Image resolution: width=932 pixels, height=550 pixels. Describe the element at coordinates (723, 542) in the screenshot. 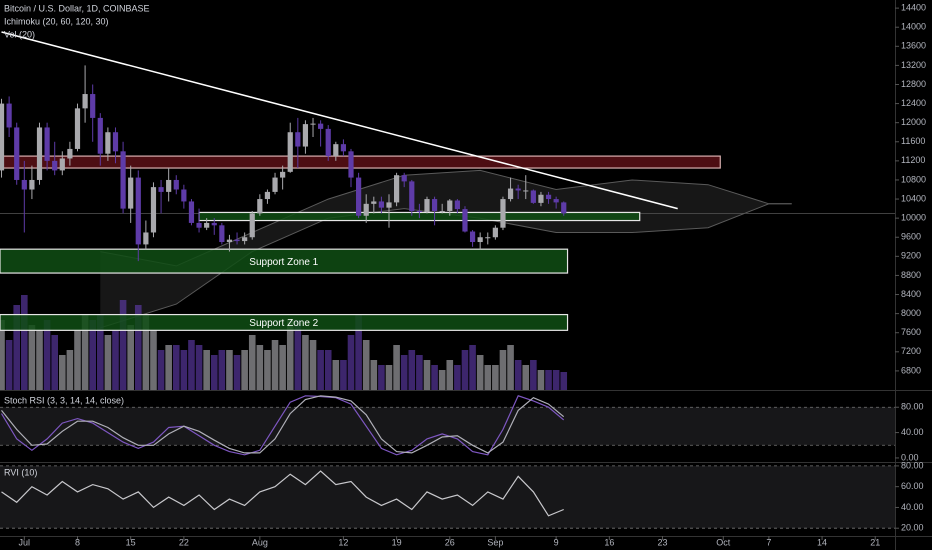

I see `x-tick-label: Oct` at that location.